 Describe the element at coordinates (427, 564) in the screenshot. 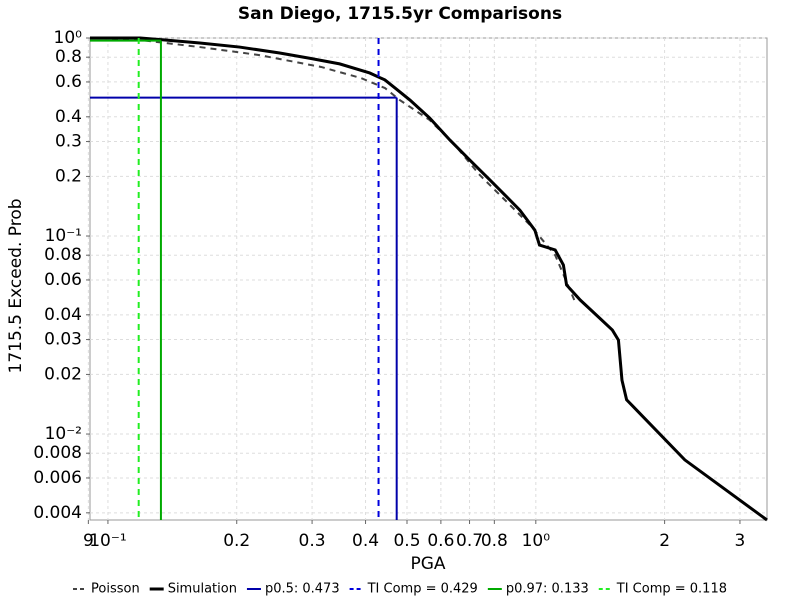

I see `x-axis-label: PGA` at that location.